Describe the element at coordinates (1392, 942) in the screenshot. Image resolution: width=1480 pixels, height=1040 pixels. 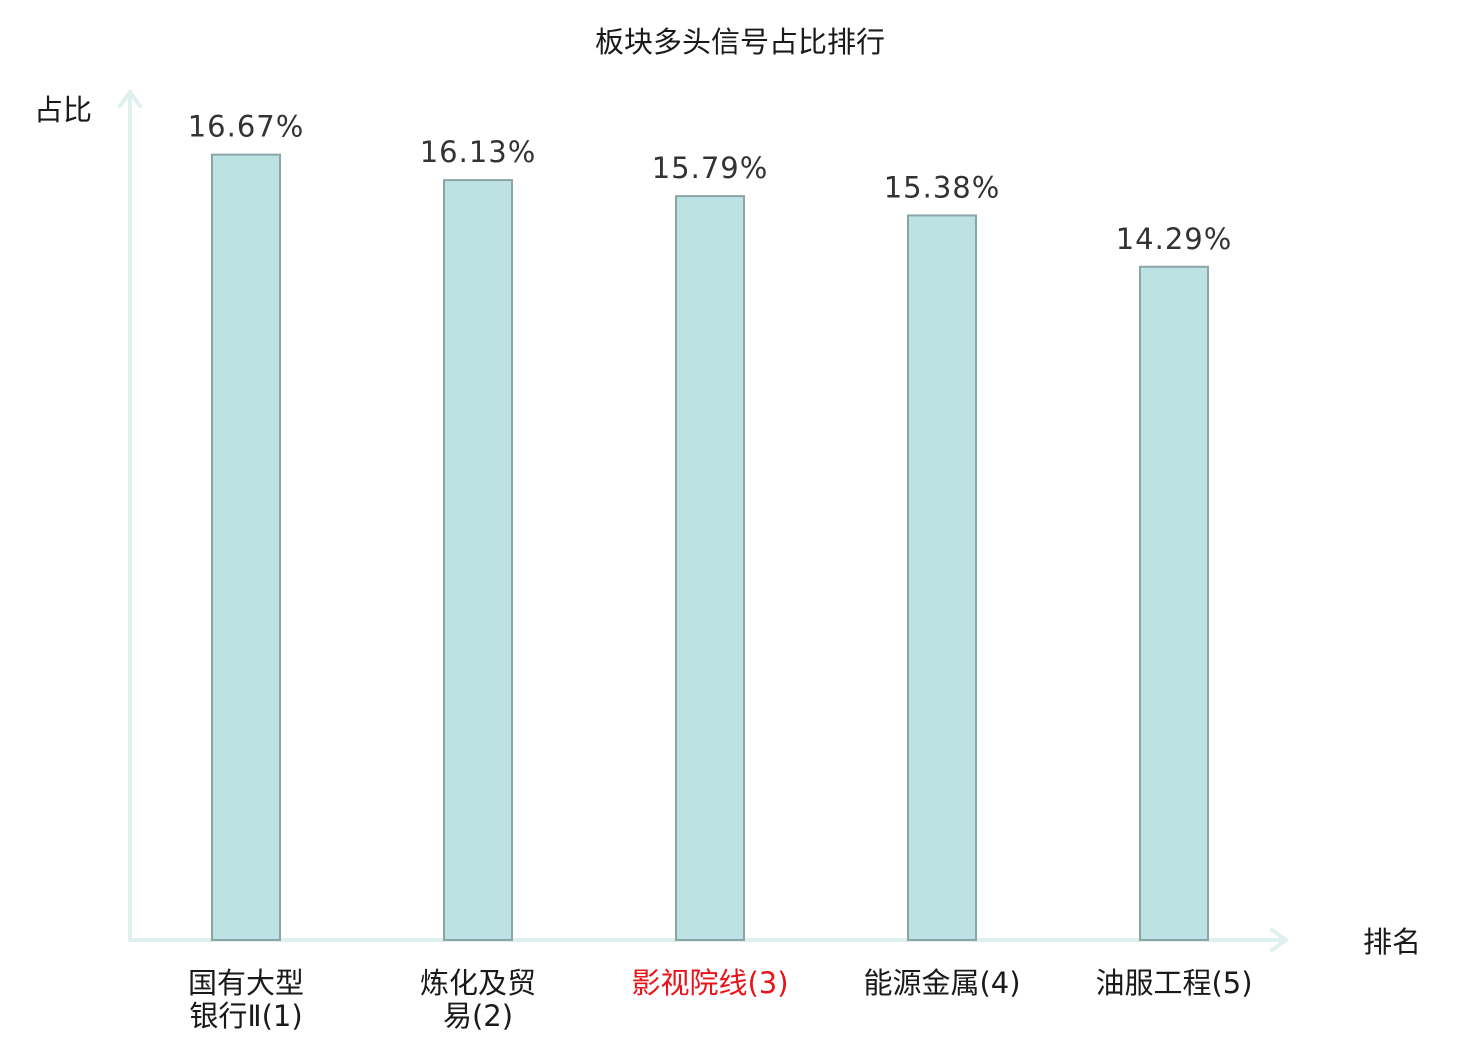
I see `x-axis-label: 排名` at that location.